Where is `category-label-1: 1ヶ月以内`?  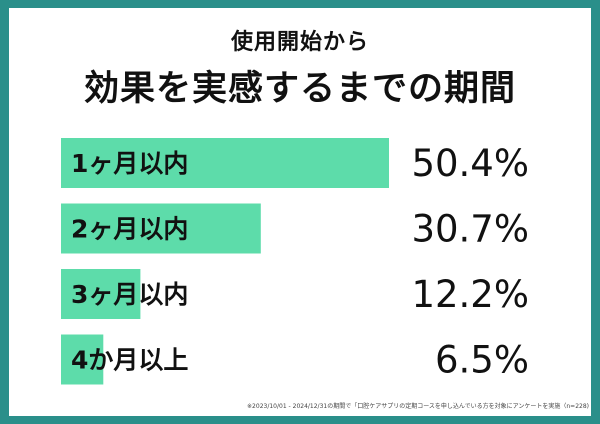
category-label-1: 1ヶ月以内 is located at coordinates (129, 163).